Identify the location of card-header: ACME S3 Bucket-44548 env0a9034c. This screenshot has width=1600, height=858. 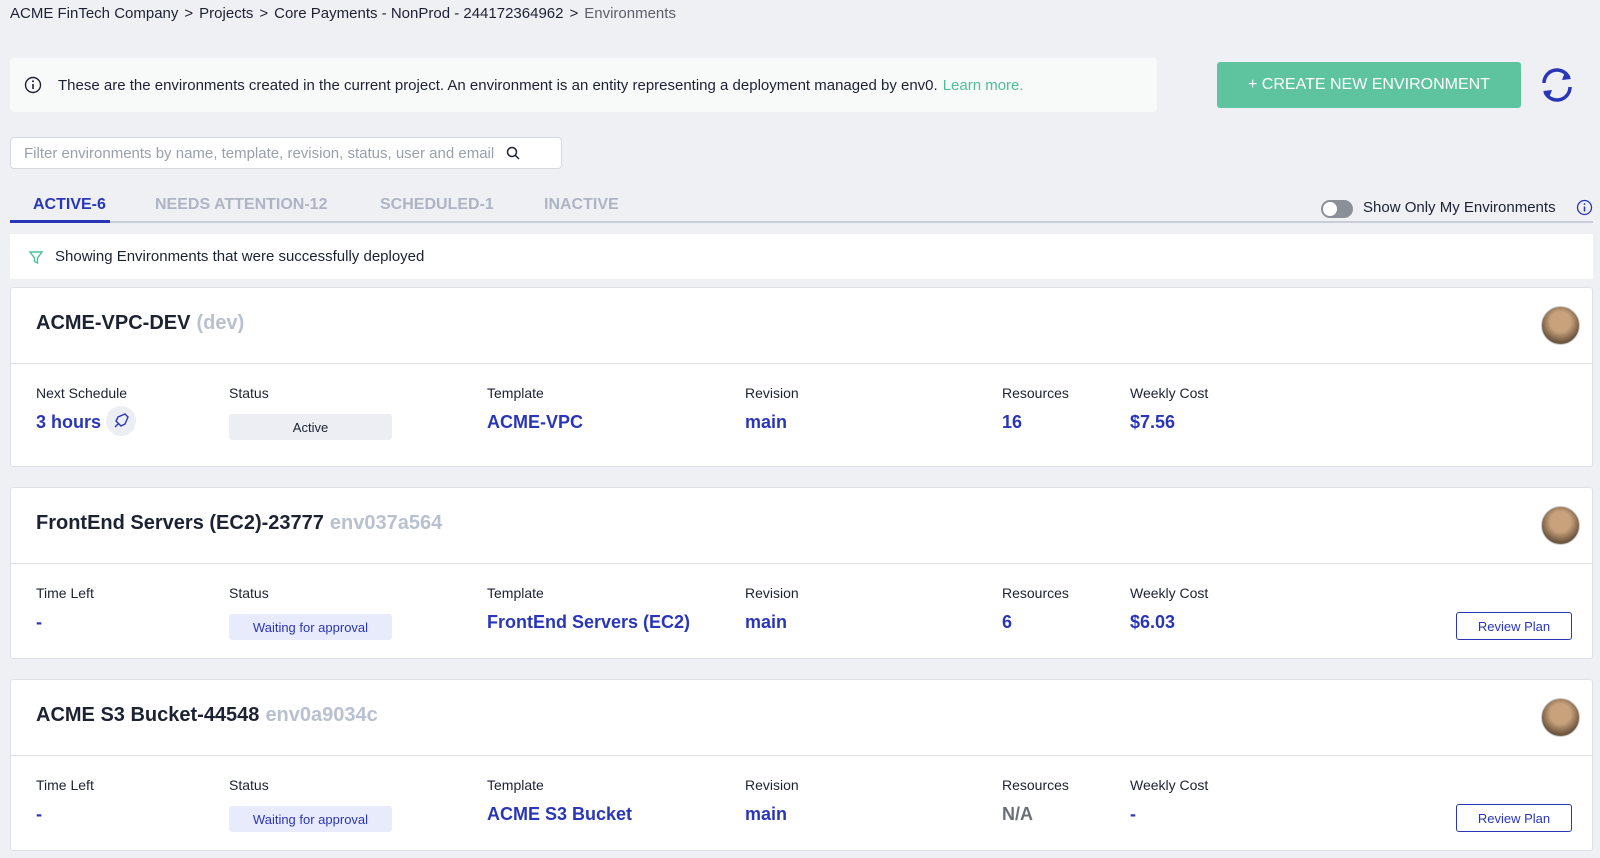
(801, 718).